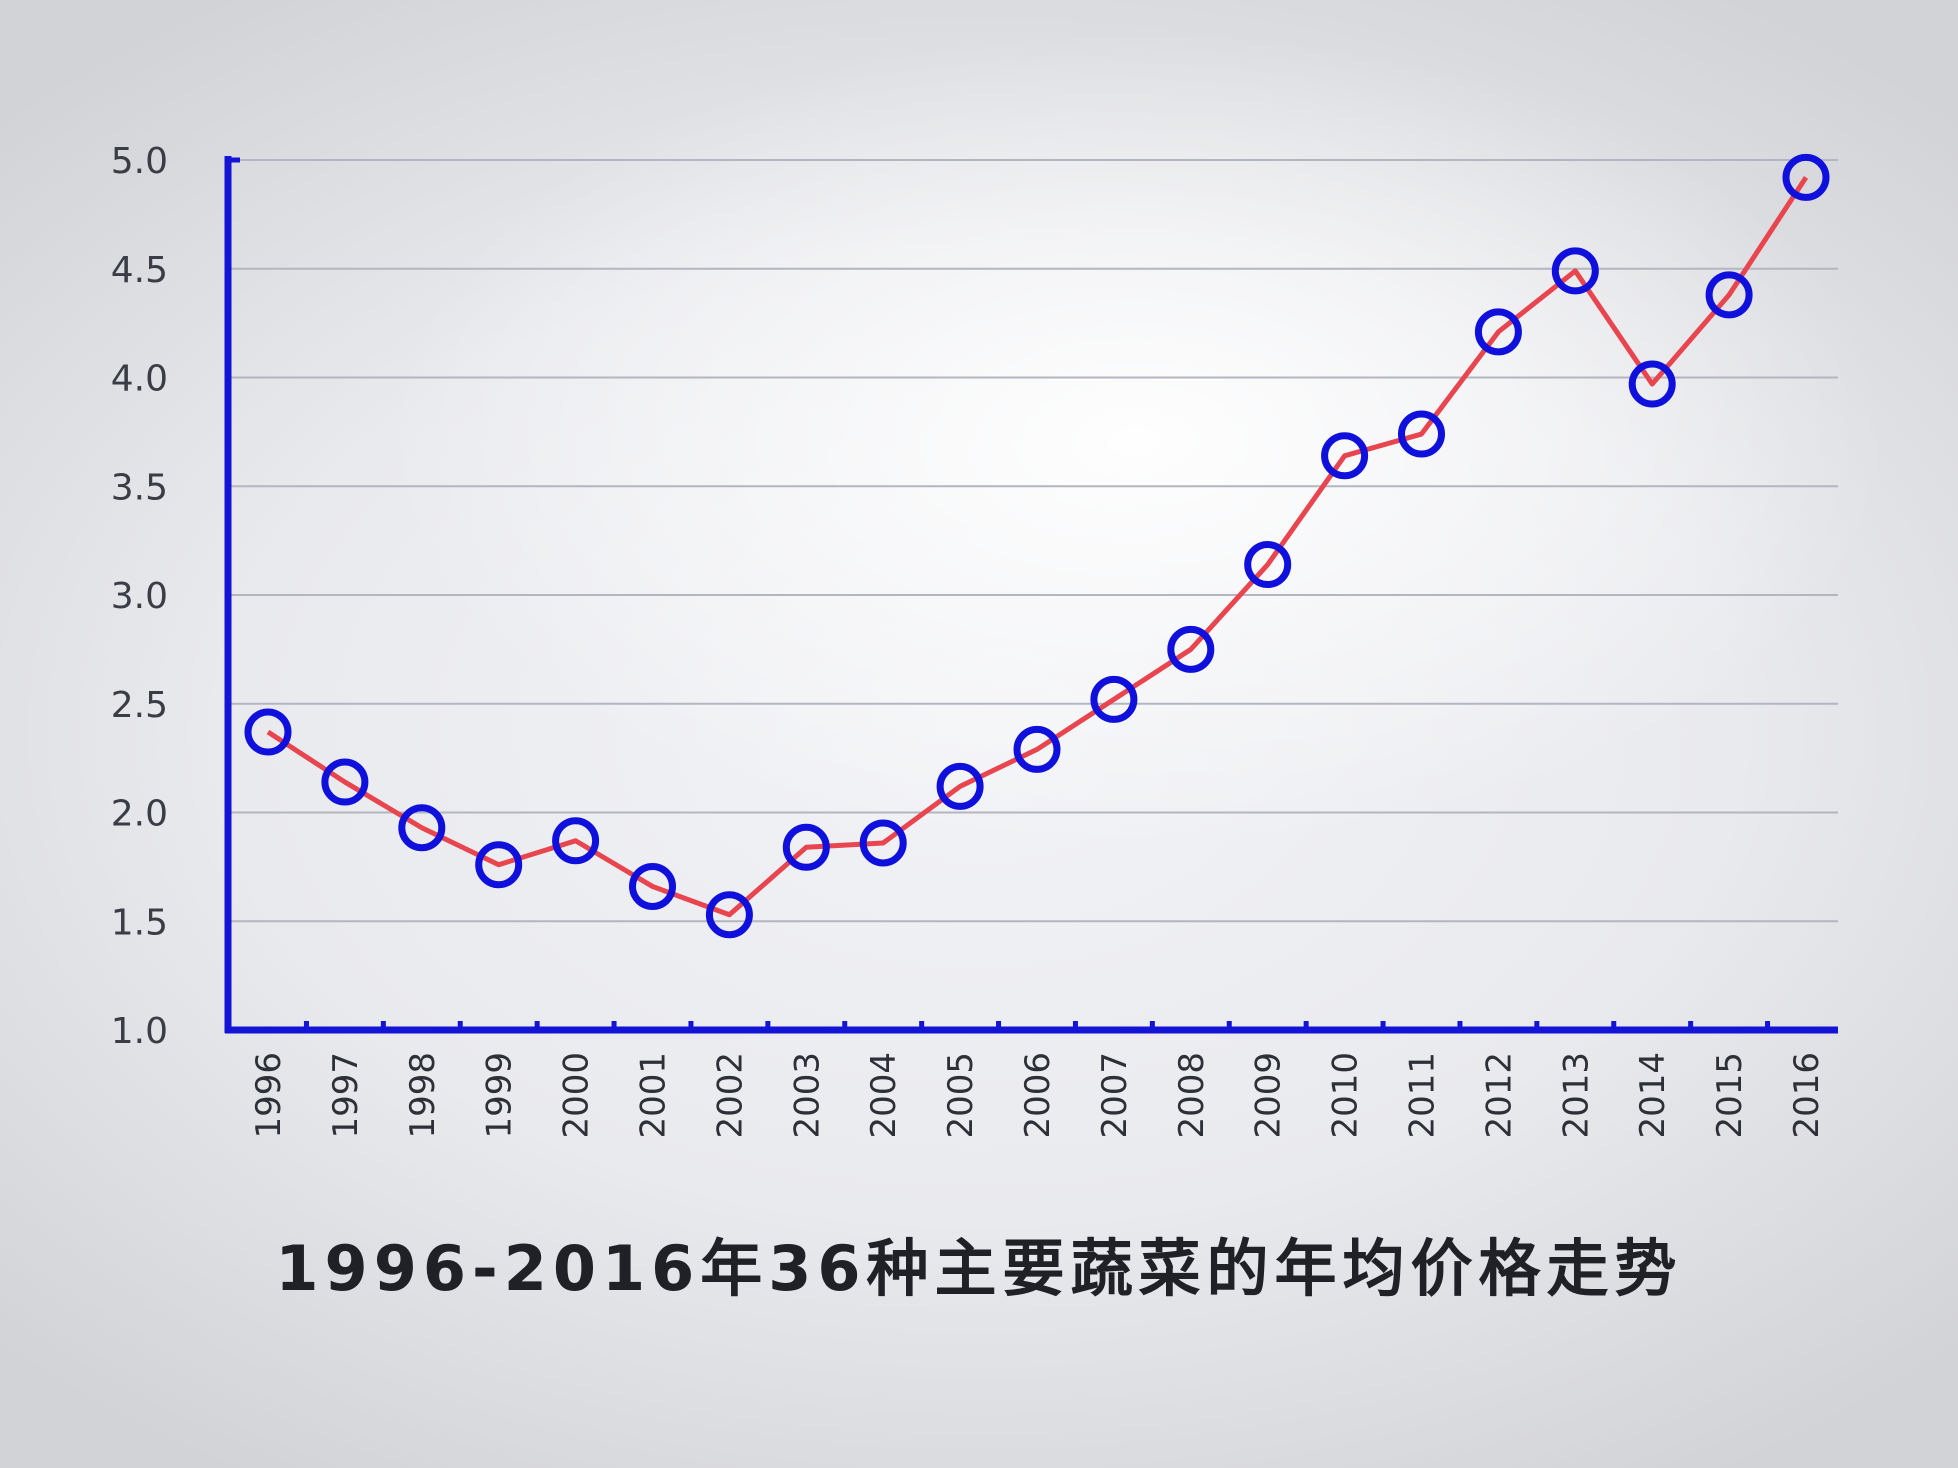  I want to click on x-tick-label: 2006, so click(1038, 1095).